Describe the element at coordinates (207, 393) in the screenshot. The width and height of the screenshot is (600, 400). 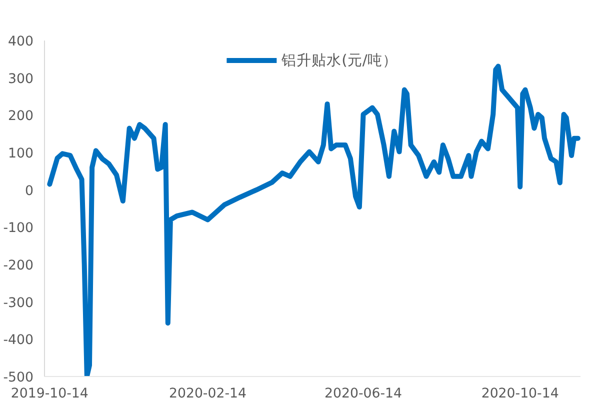
I see `x-tick-label: 2020-02-14` at that location.